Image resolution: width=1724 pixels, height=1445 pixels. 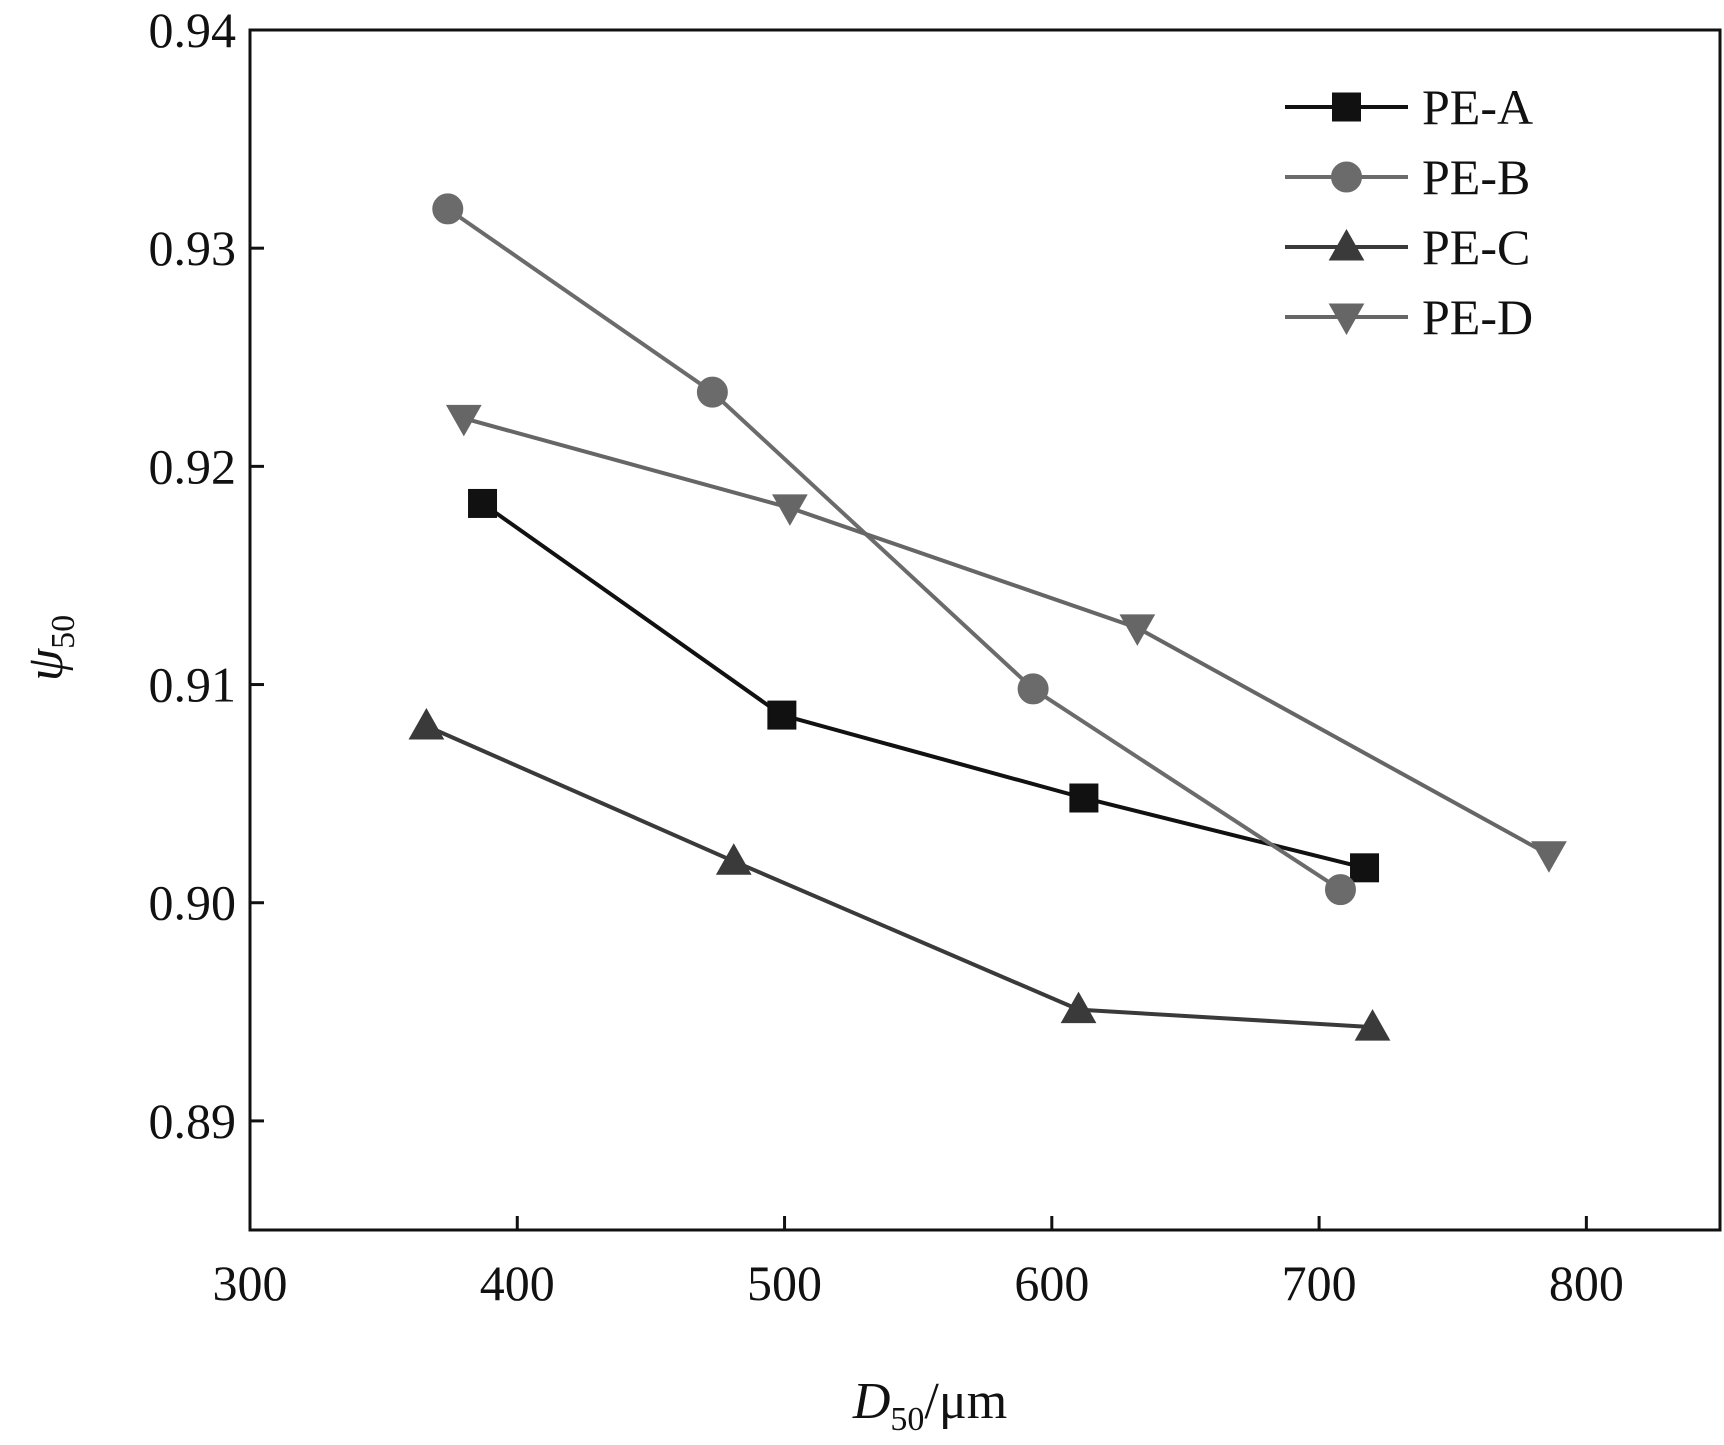 I want to click on x-tick-label: 700, so click(x=1319, y=1283).